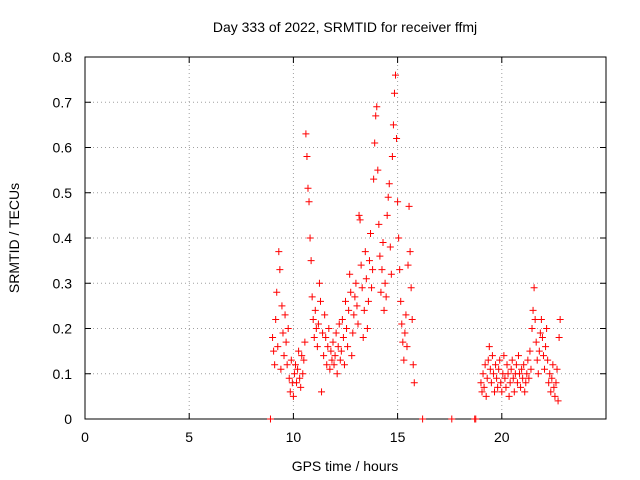  Describe the element at coordinates (14, 238) in the screenshot. I see `y-axis-label: SRMTID / TECUs` at that location.